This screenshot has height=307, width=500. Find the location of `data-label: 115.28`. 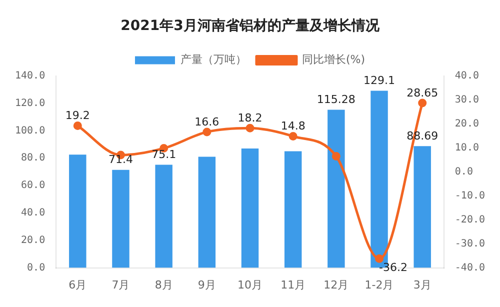

data-label: 115.28 is located at coordinates (336, 99).